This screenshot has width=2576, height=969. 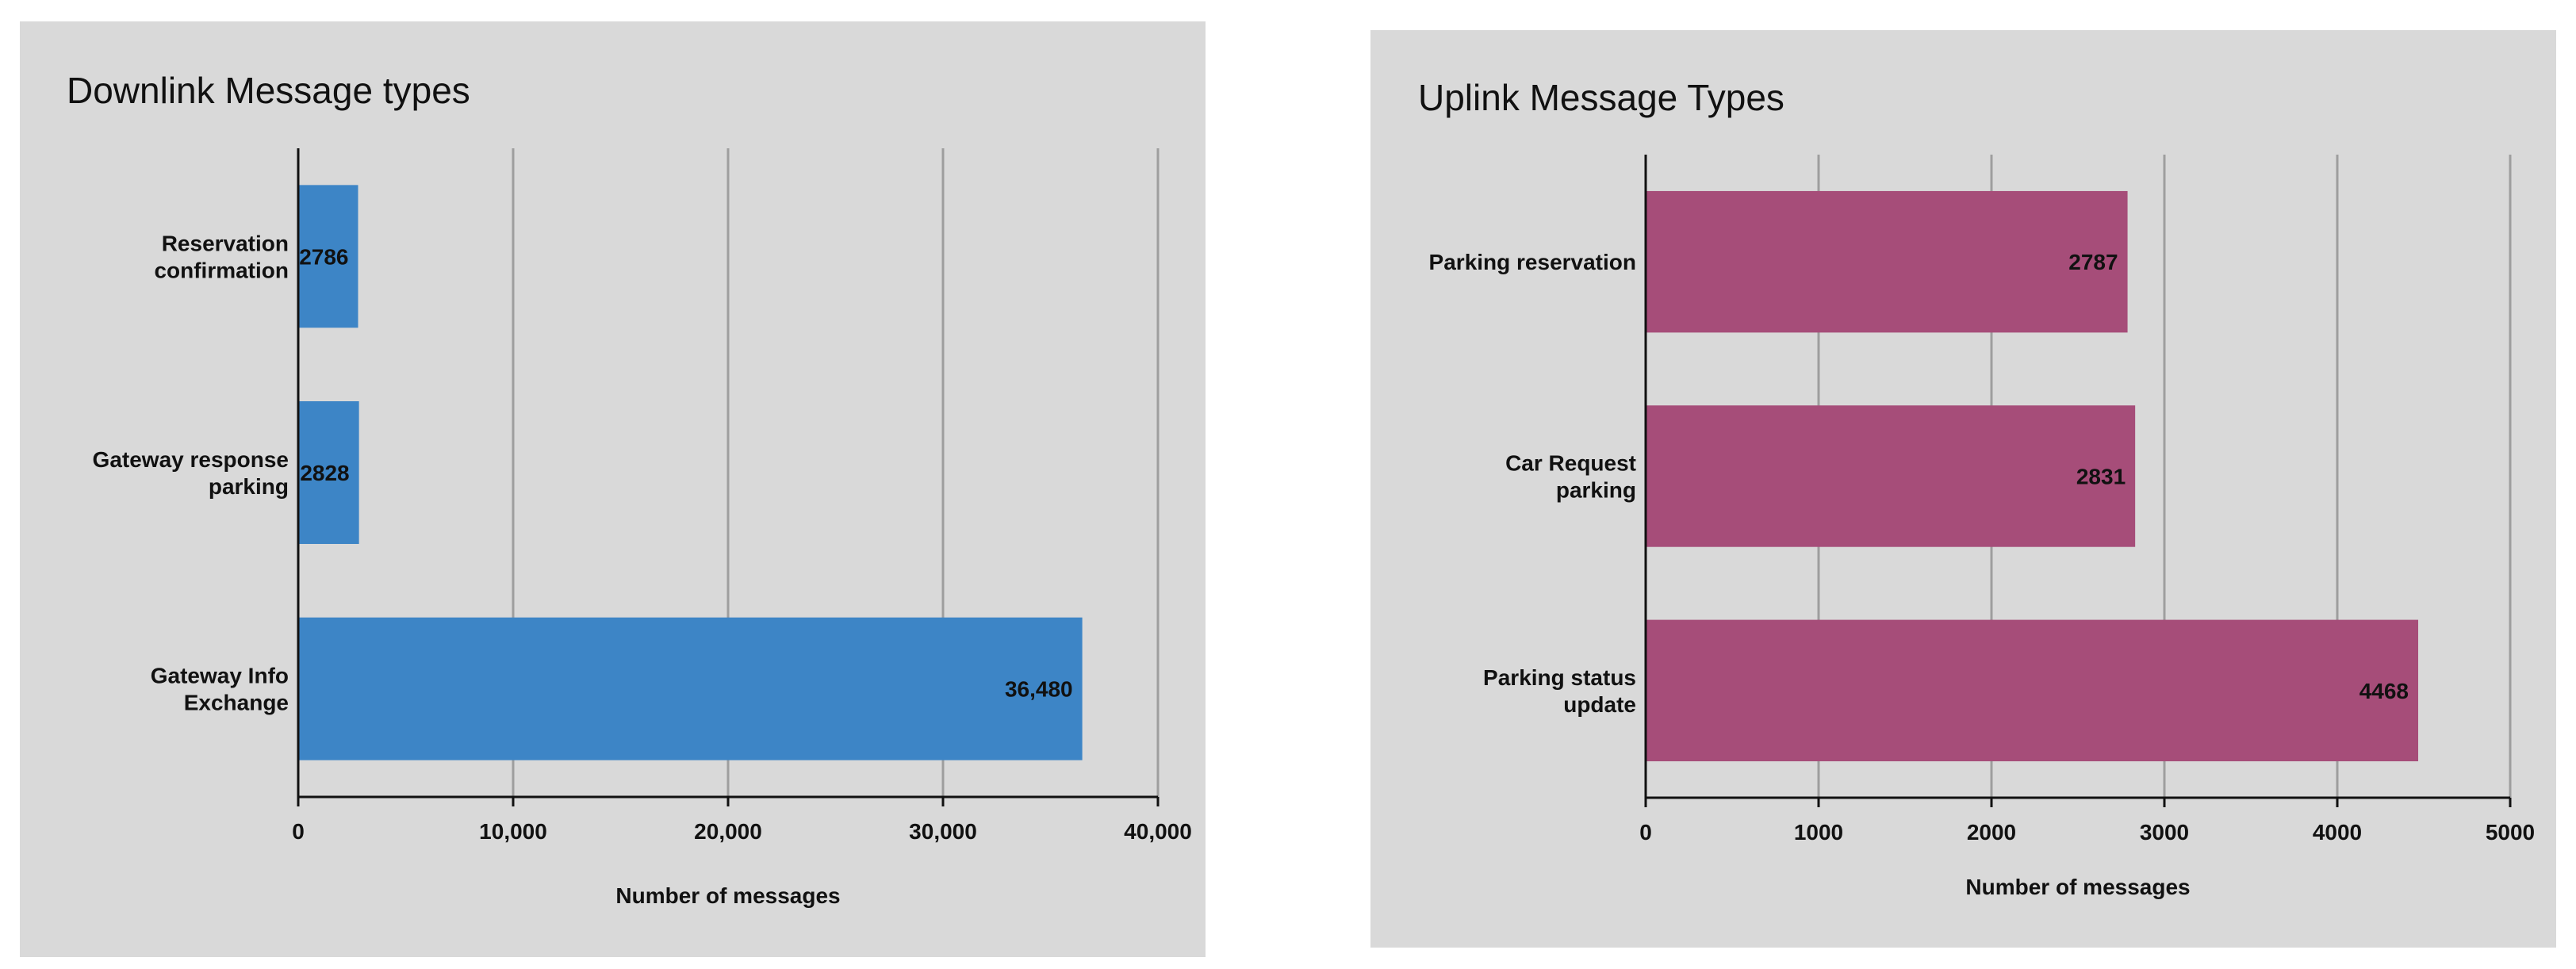 What do you see at coordinates (943, 831) in the screenshot?
I see `x-tick-label: 30,000` at bounding box center [943, 831].